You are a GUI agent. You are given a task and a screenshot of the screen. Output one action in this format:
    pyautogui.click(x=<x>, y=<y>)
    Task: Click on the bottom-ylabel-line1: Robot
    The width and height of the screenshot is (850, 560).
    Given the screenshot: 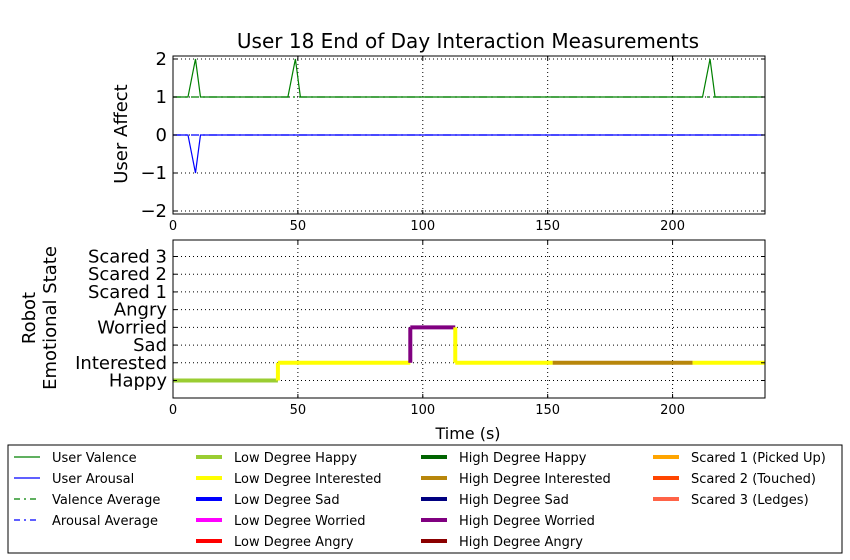 What is the action you would take?
    pyautogui.click(x=29, y=318)
    